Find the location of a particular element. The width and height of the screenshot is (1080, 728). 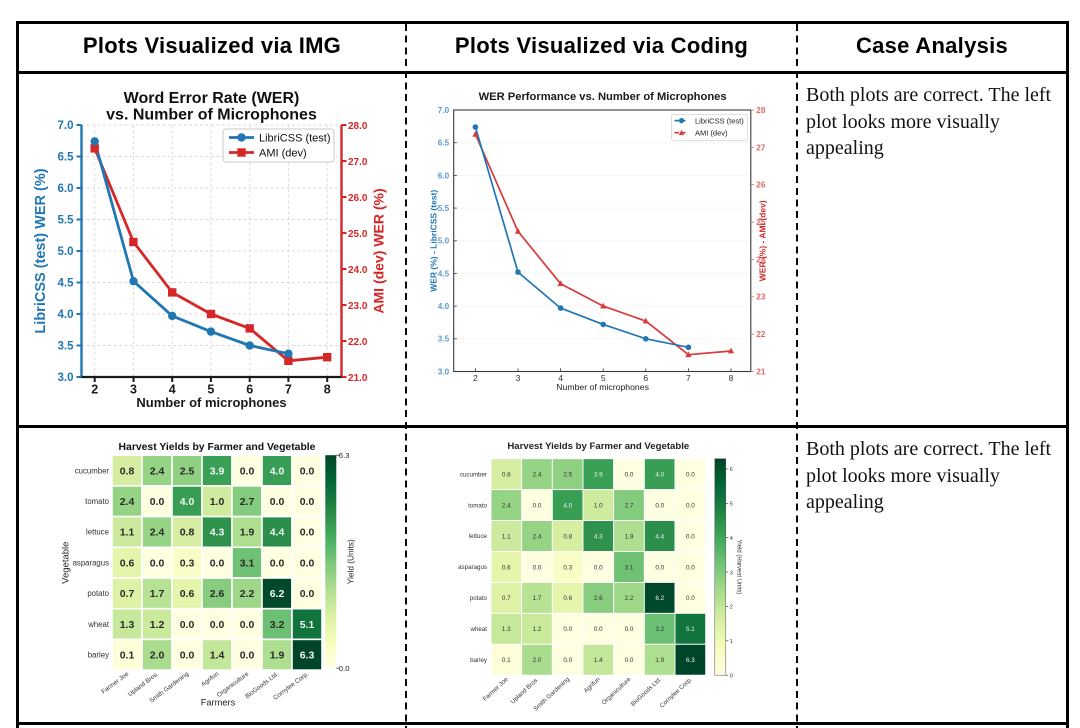

svg-text: 3.0 is located at coordinates (444, 371).